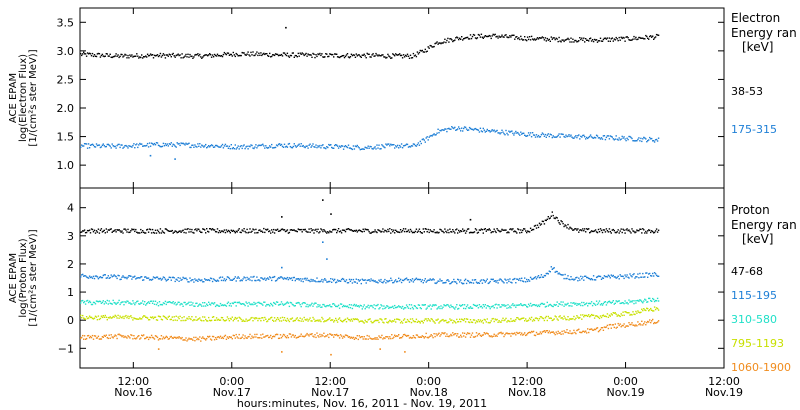  I want to click on proton-ytick-label: 4, so click(70, 208).